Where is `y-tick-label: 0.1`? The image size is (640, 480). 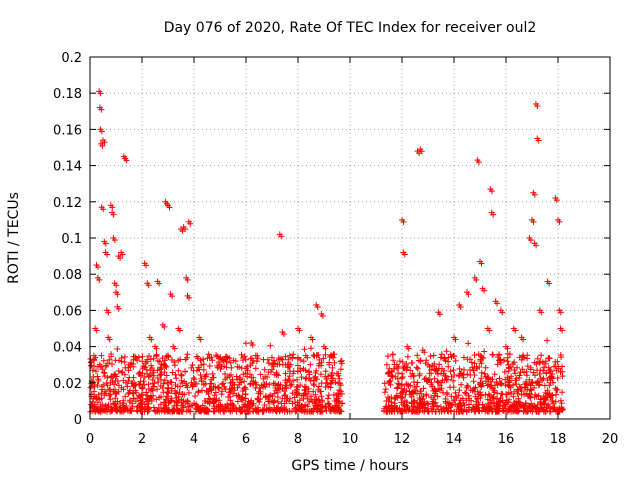
y-tick-label: 0.1 is located at coordinates (71, 239).